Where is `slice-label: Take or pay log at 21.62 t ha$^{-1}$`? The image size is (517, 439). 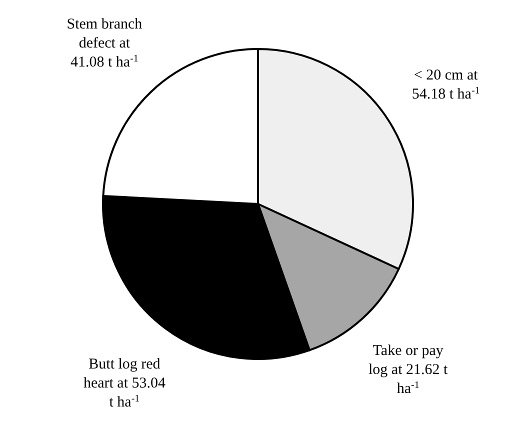
slice-label: Take or pay log at 21.62 t ha$^{-1}$ is located at coordinates (408, 369).